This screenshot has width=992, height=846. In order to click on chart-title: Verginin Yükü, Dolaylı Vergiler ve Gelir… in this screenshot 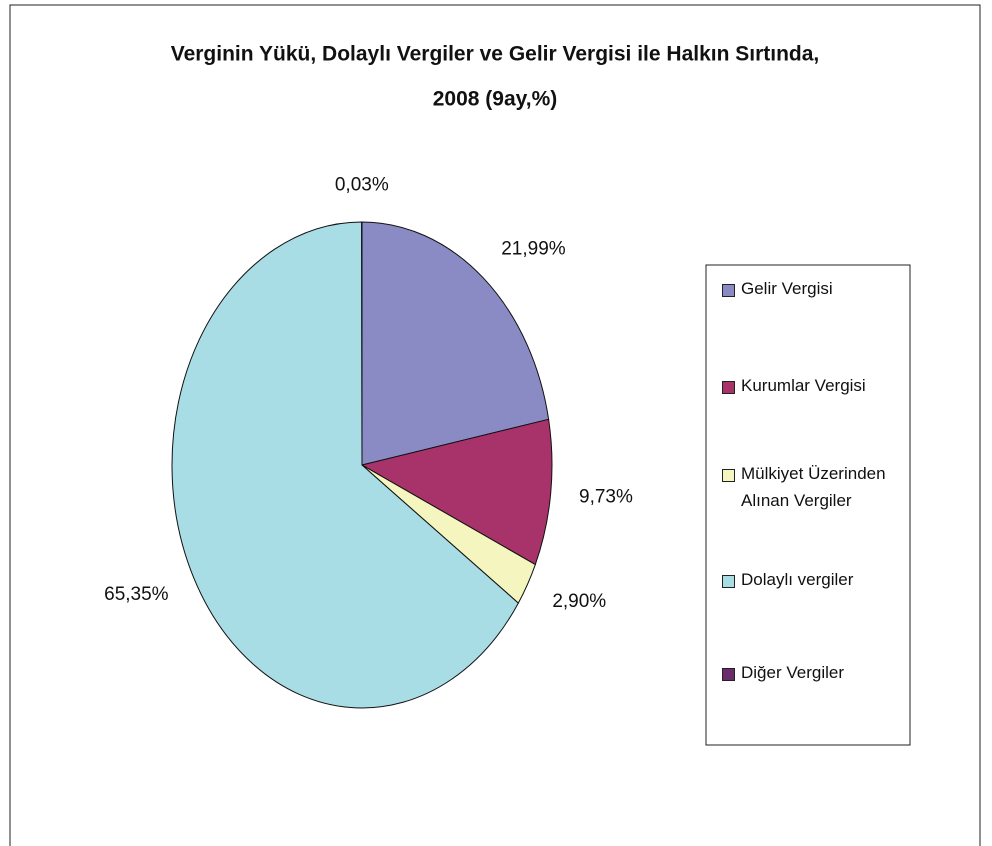, I will do `click(495, 54)`.